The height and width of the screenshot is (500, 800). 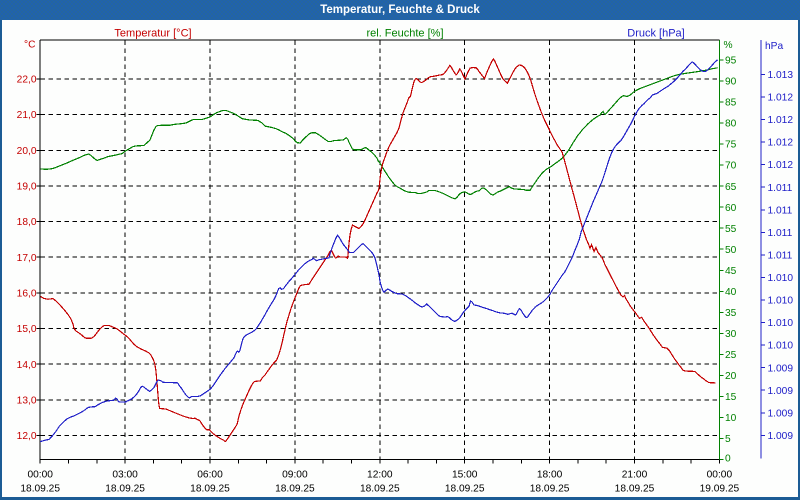 What do you see at coordinates (27, 187) in the screenshot?
I see `svg-text: 19,0` at bounding box center [27, 187].